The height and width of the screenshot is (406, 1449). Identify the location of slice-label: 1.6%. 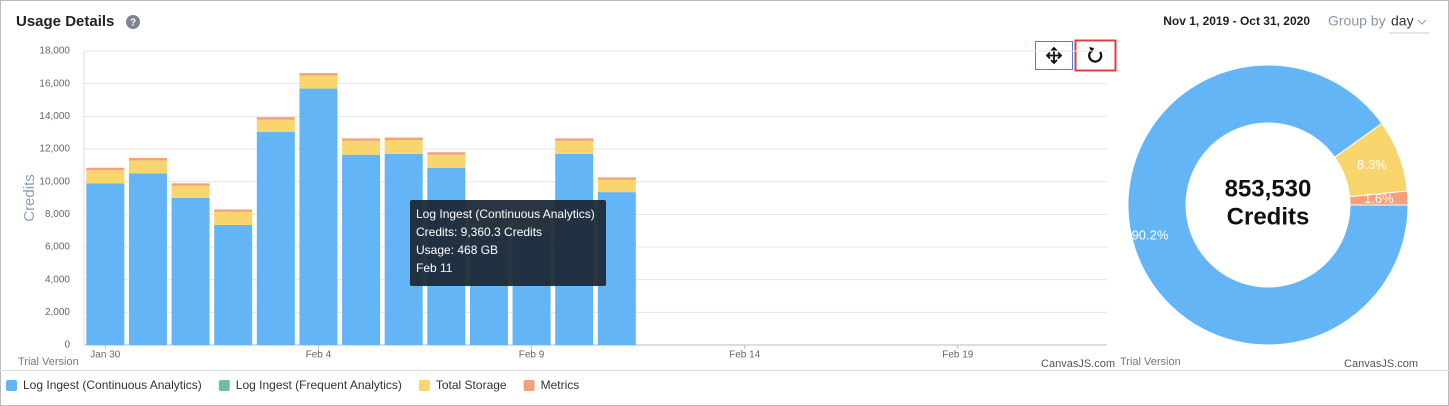
(1379, 198).